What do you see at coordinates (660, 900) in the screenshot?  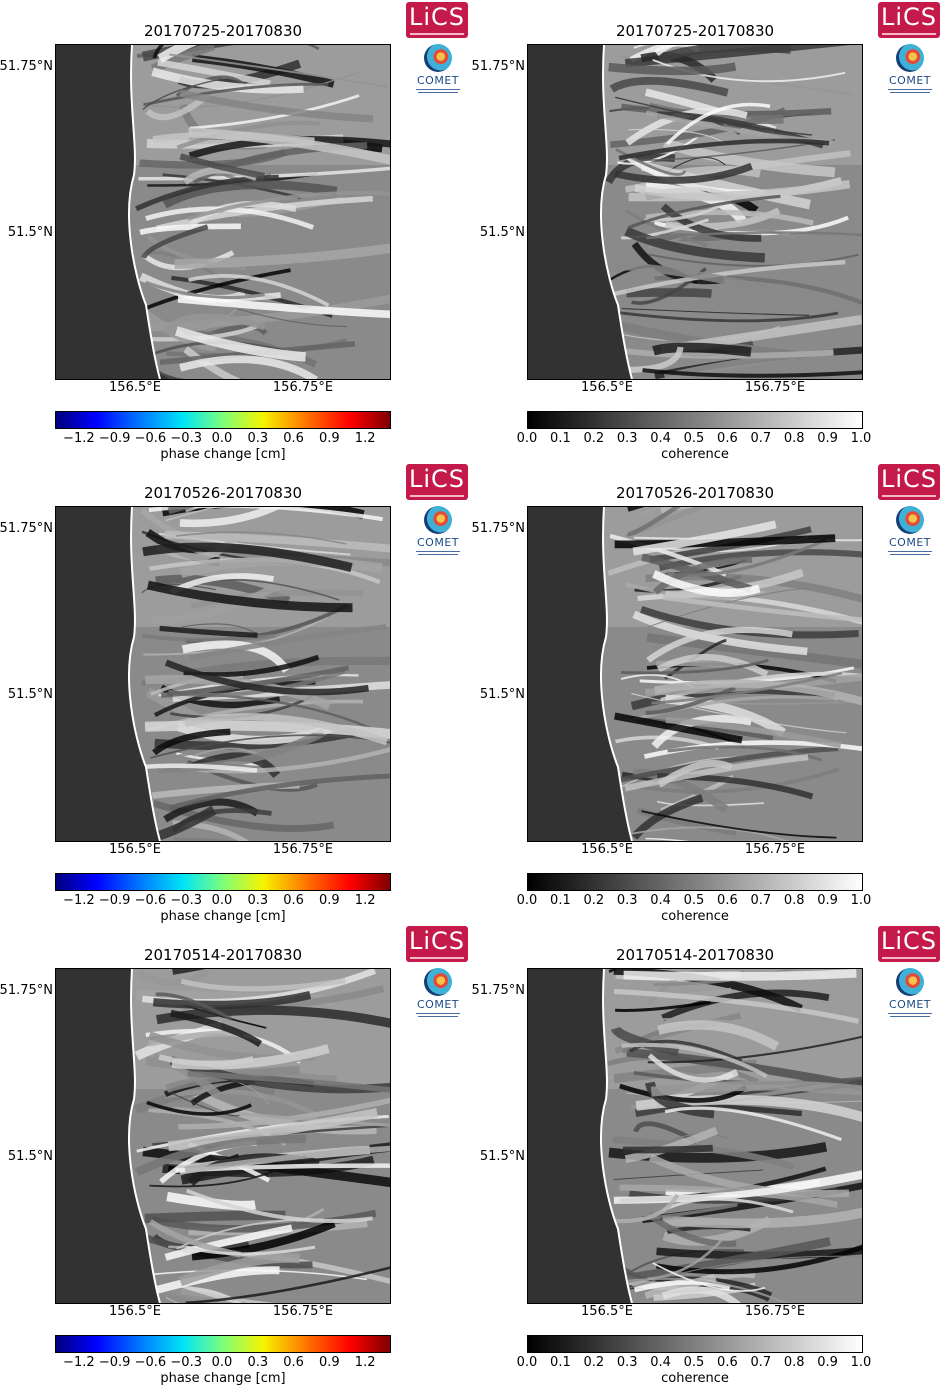 I see `colorbar-tick-label: 0.4` at bounding box center [660, 900].